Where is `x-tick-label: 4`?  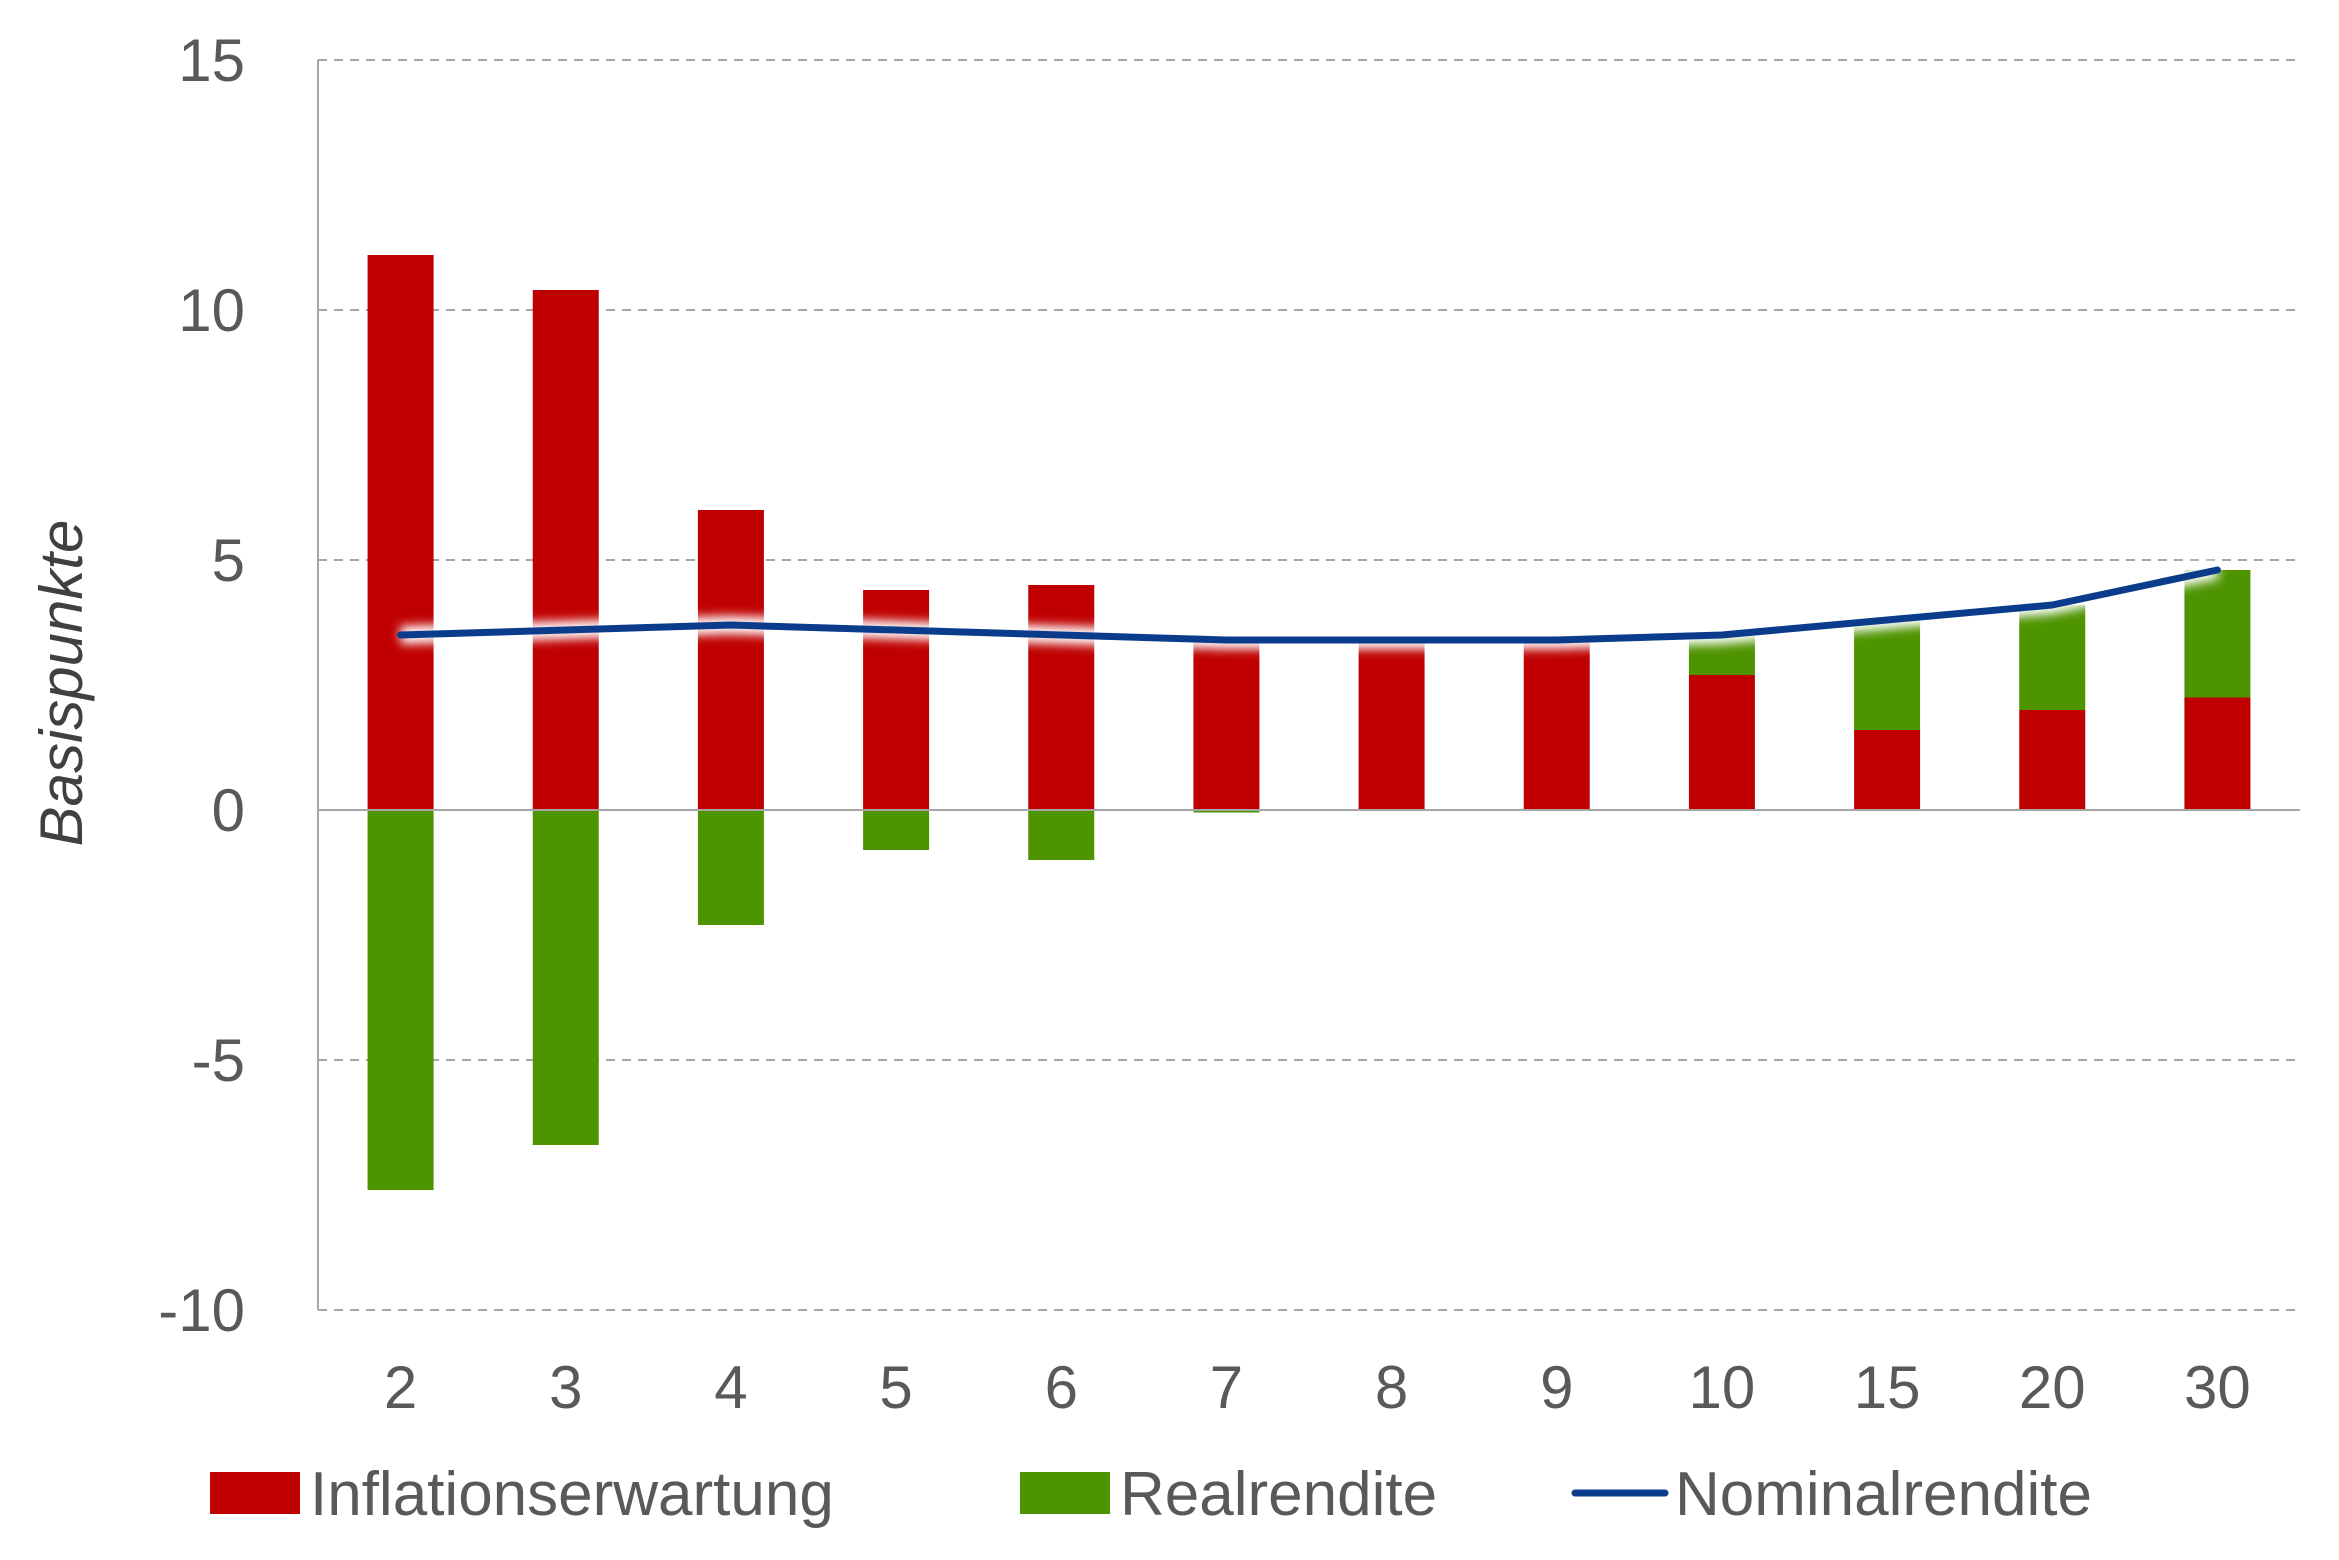 x-tick-label: 4 is located at coordinates (730, 1387).